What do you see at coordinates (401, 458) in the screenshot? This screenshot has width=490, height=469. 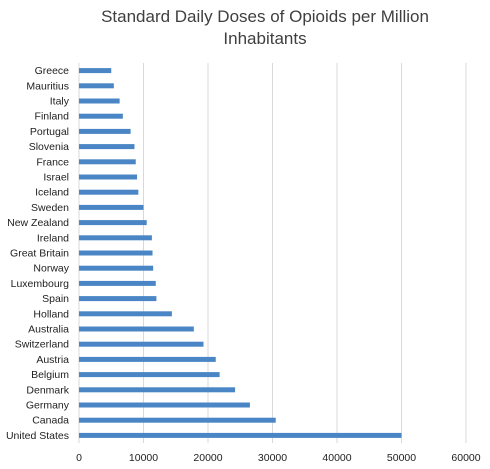 I see `x-tick-label: 50000` at bounding box center [401, 458].